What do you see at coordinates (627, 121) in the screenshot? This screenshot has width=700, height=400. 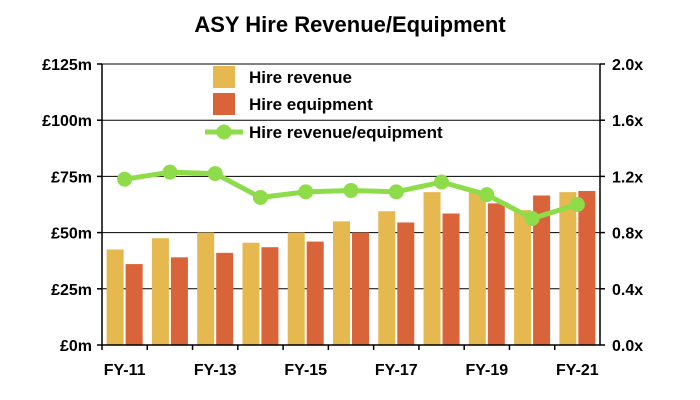 I see `right-axis-tick-label: 1.6x` at bounding box center [627, 121].